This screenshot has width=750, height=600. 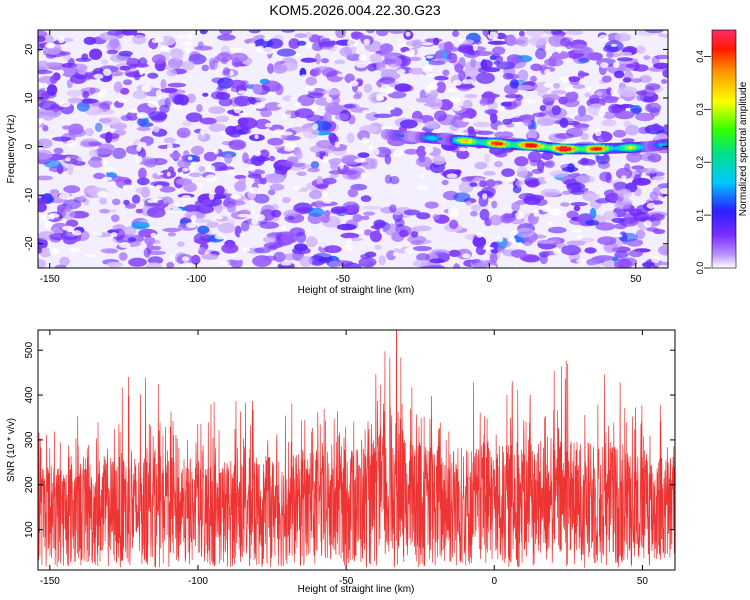 I want to click on snr-y-tick-label: 500, so click(x=29, y=349).